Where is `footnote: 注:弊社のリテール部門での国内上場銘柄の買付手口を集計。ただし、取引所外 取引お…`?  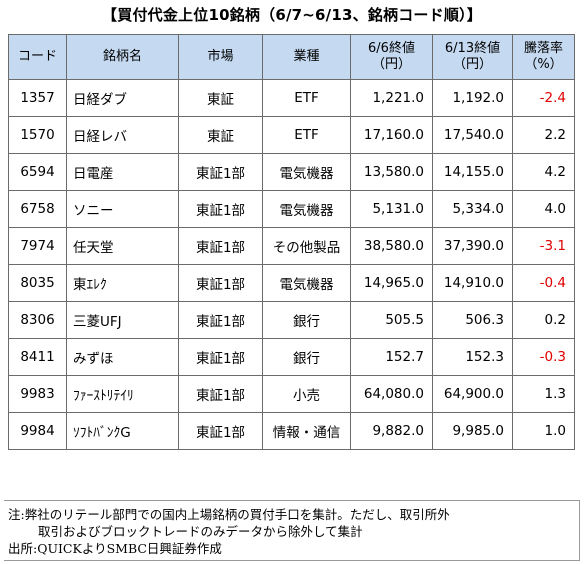 footnote: 注:弊社のリテール部門での国内上場銘柄の買付手口を集計。ただし、取引所外 取引お… is located at coordinates (293, 531).